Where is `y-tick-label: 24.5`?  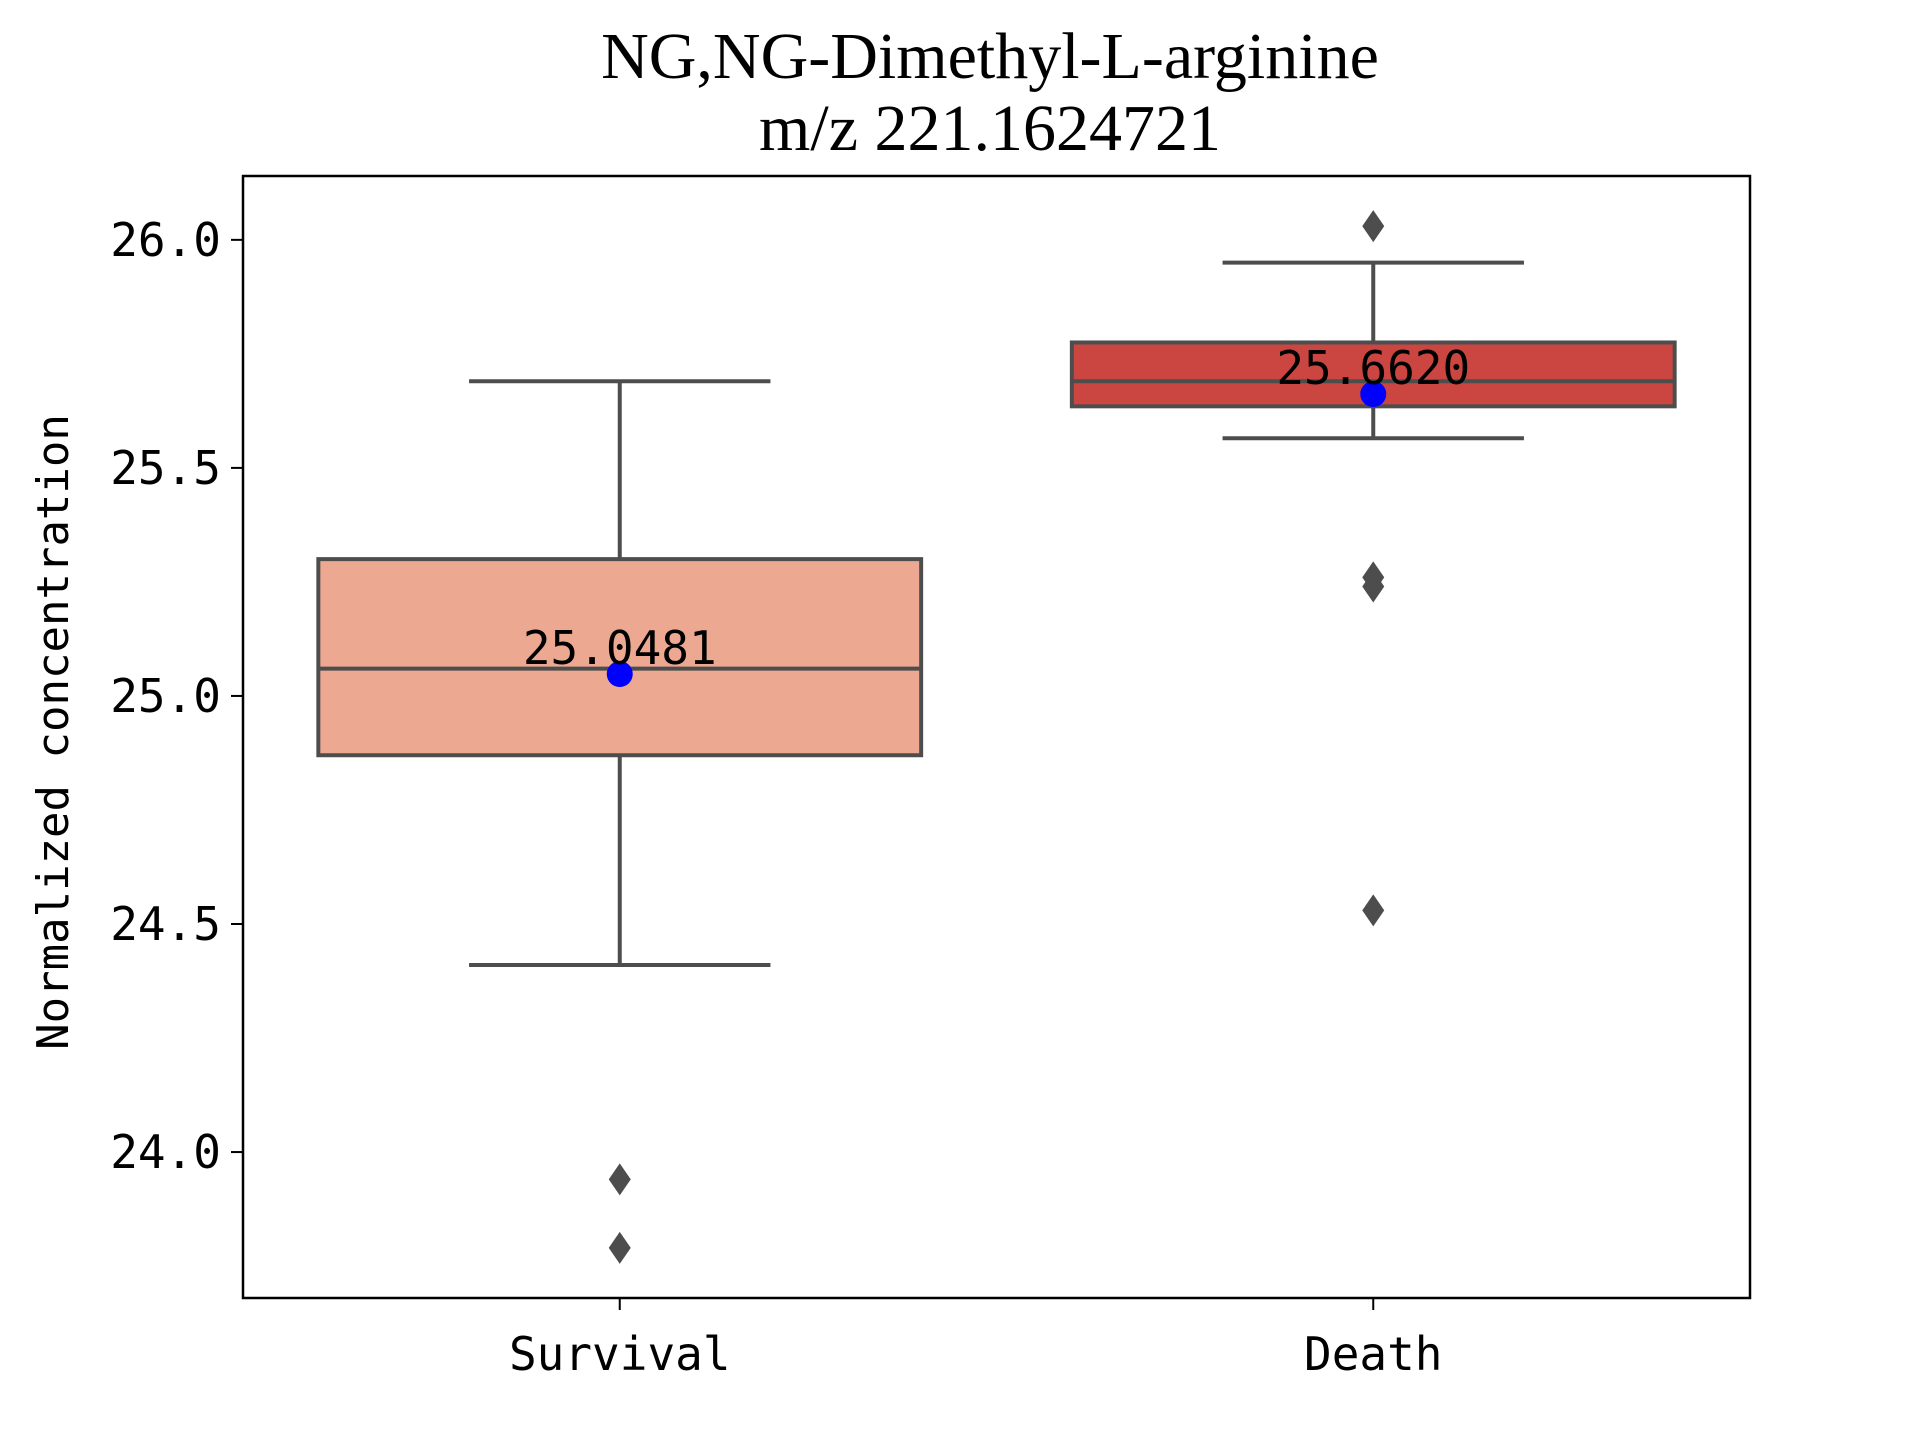 y-tick-label: 24.5 is located at coordinates (165, 924).